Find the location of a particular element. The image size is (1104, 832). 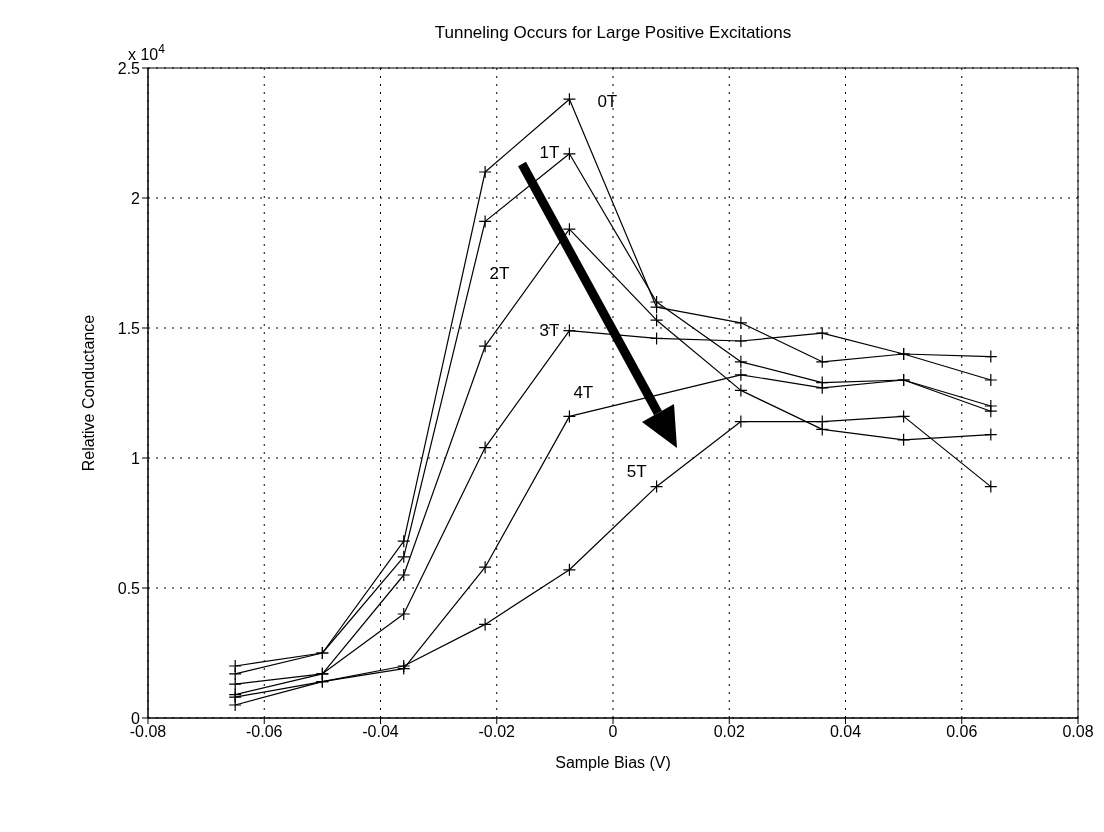

y-tick-label: 0.5 is located at coordinates (129, 588).